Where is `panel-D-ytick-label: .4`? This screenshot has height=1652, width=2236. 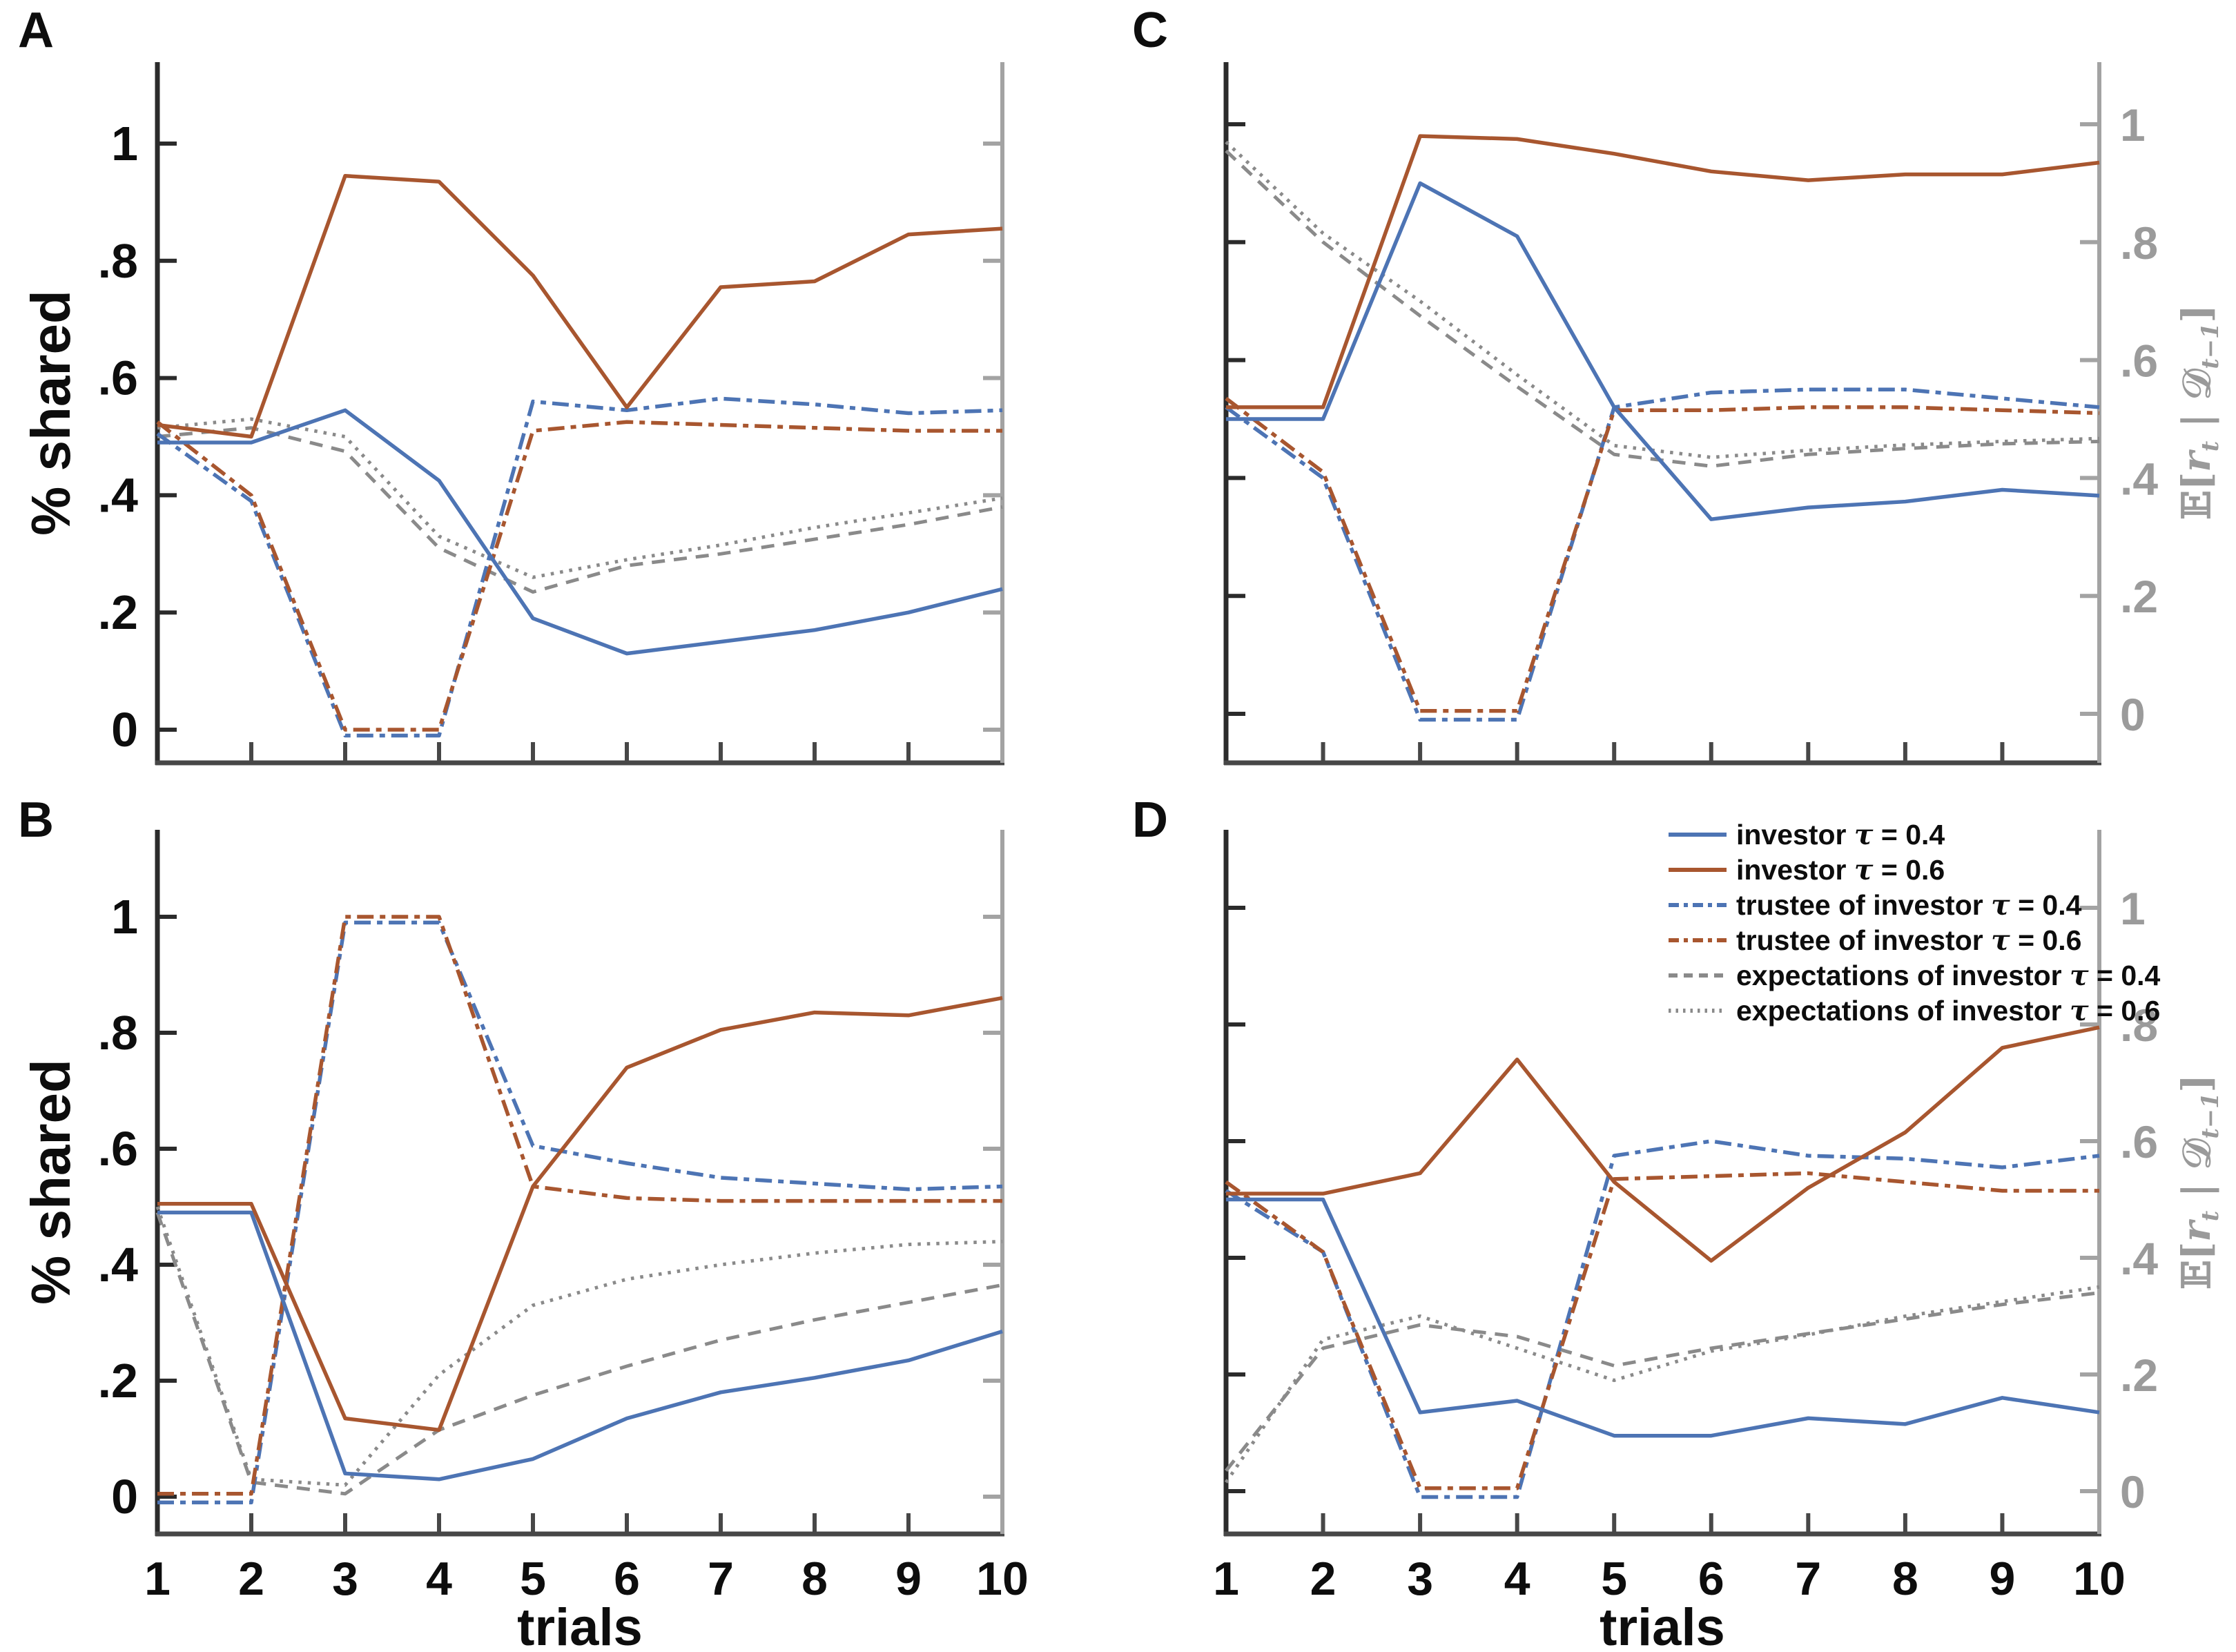
panel-D-ytick-label: .4 is located at coordinates (2139, 1258).